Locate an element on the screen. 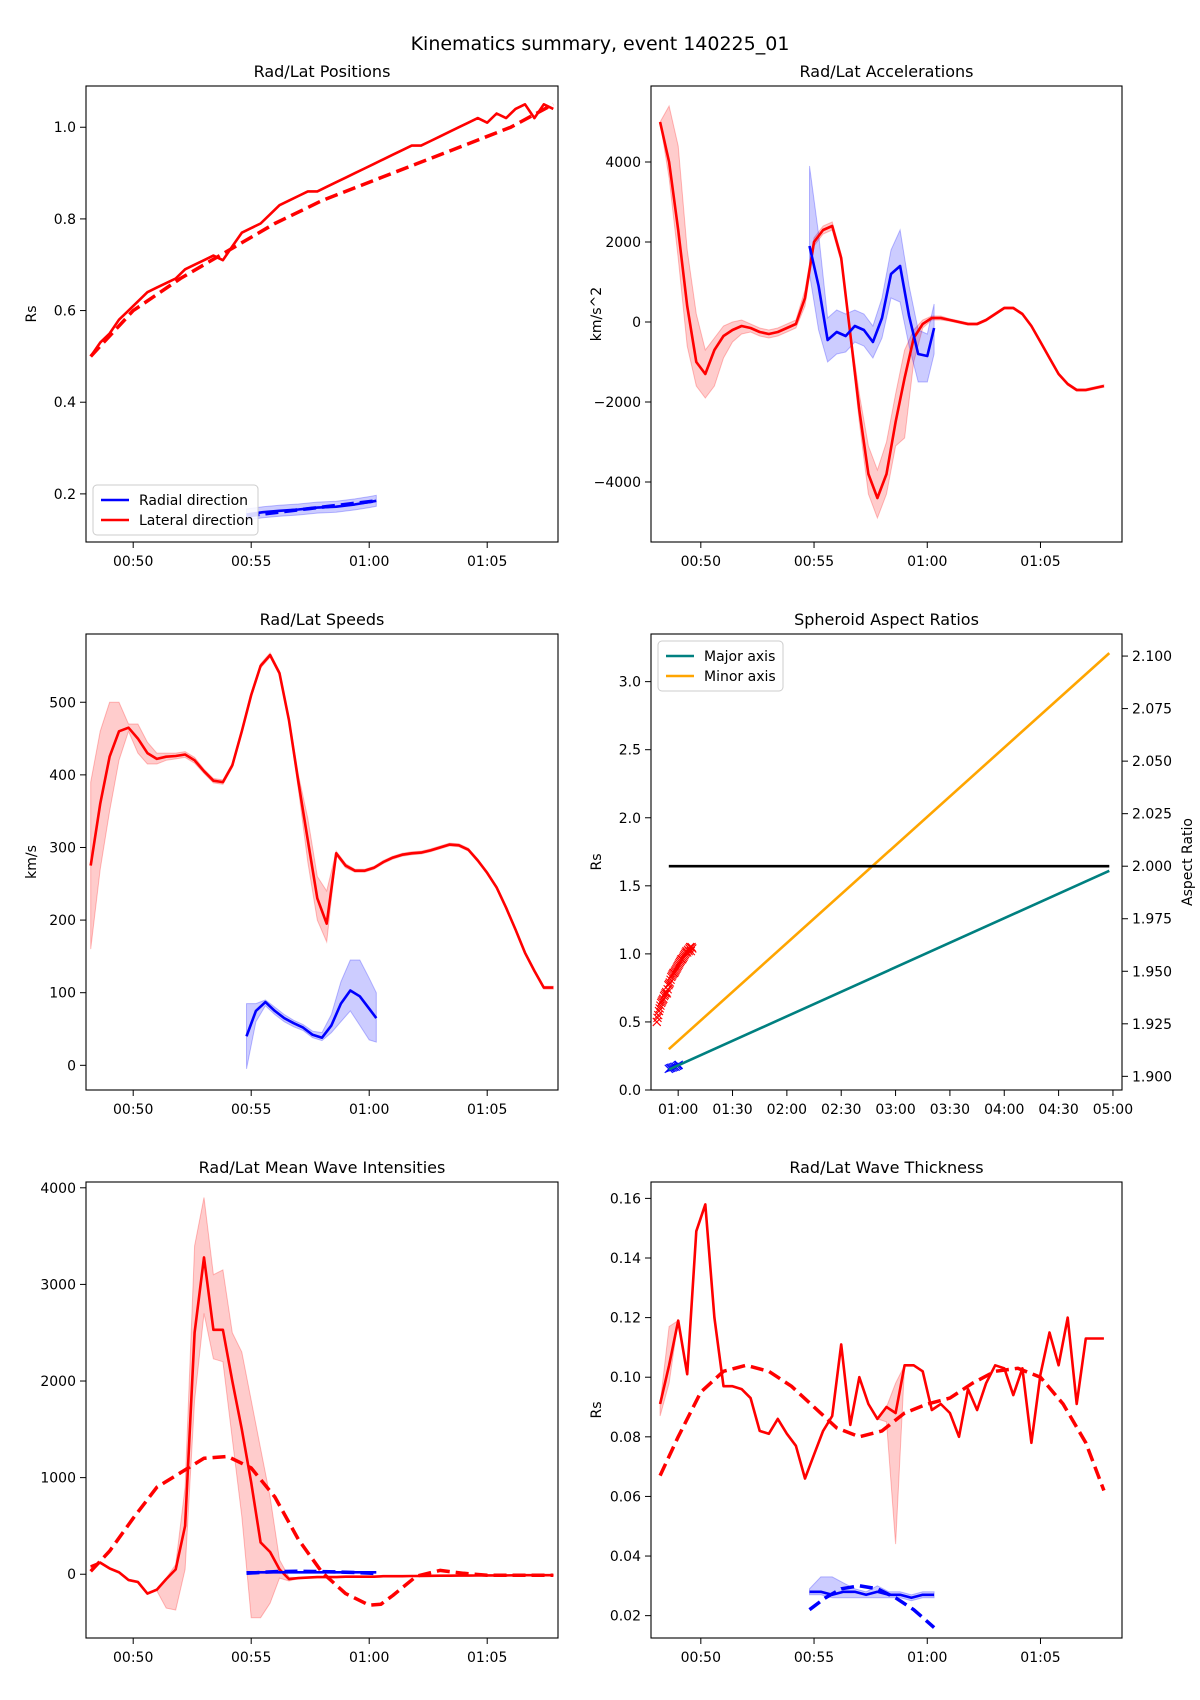 Image resolution: width=1200 pixels, height=1700 pixels. y2-tick-label: 1.925 is located at coordinates (1152, 1025).